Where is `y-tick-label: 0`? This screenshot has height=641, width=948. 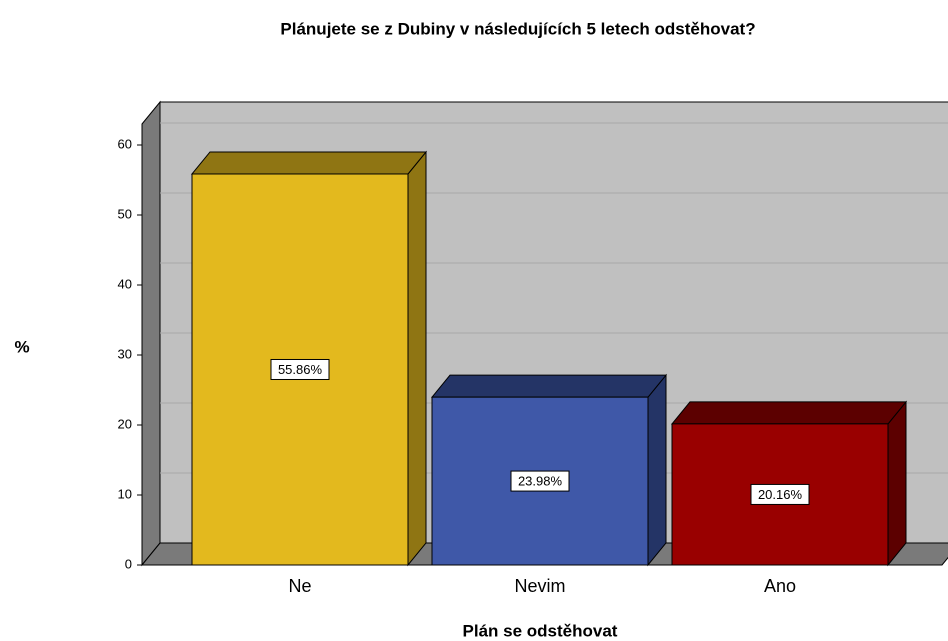 y-tick-label: 0 is located at coordinates (128, 563).